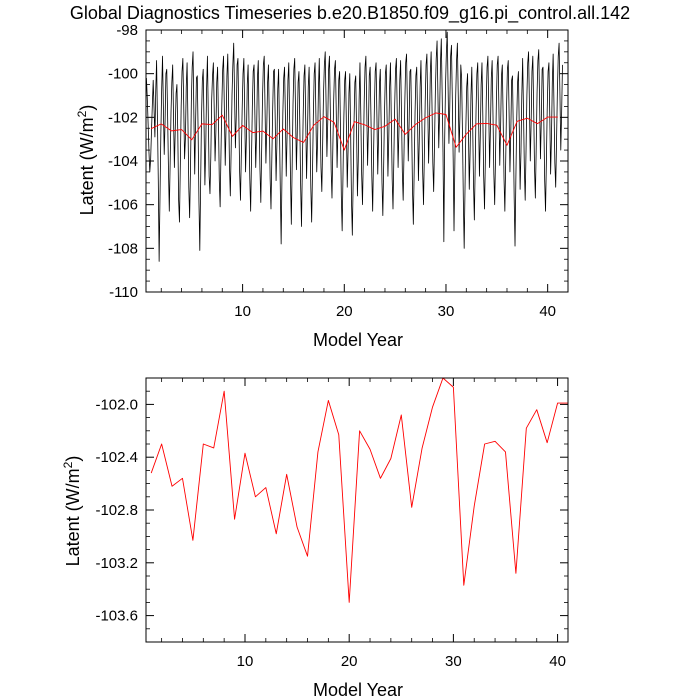 Image resolution: width=700 pixels, height=700 pixels. What do you see at coordinates (123, 248) in the screenshot?
I see `top-y-tick-label: -108` at bounding box center [123, 248].